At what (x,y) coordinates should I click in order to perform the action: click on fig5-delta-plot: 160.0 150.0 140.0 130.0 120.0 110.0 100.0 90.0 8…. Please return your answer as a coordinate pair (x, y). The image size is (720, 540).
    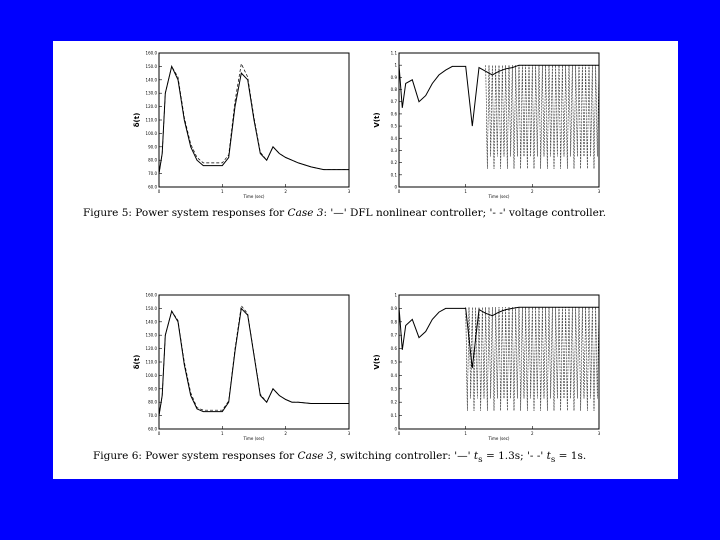
    Looking at the image, I should click on (243, 126).